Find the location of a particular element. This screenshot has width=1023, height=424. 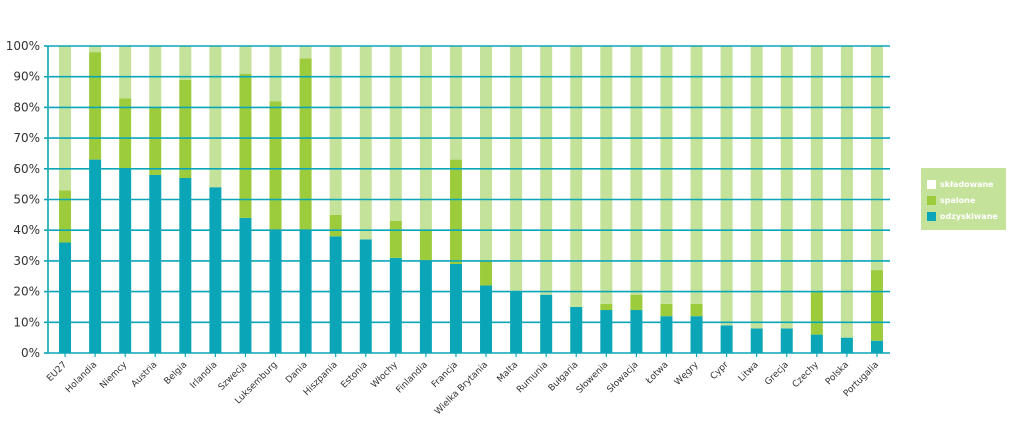

x-category-label: Cypr is located at coordinates (720, 371).